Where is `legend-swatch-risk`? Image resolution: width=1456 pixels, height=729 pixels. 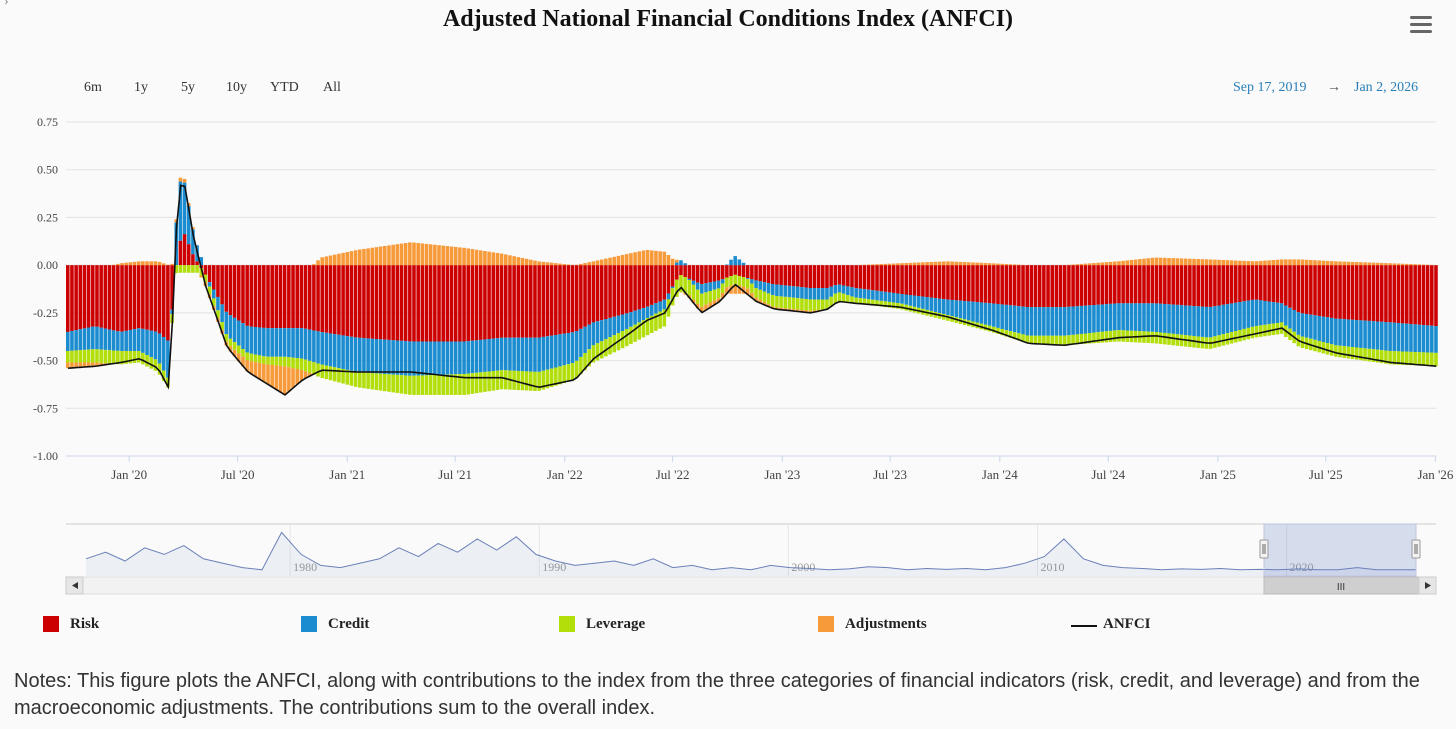 legend-swatch-risk is located at coordinates (51, 624).